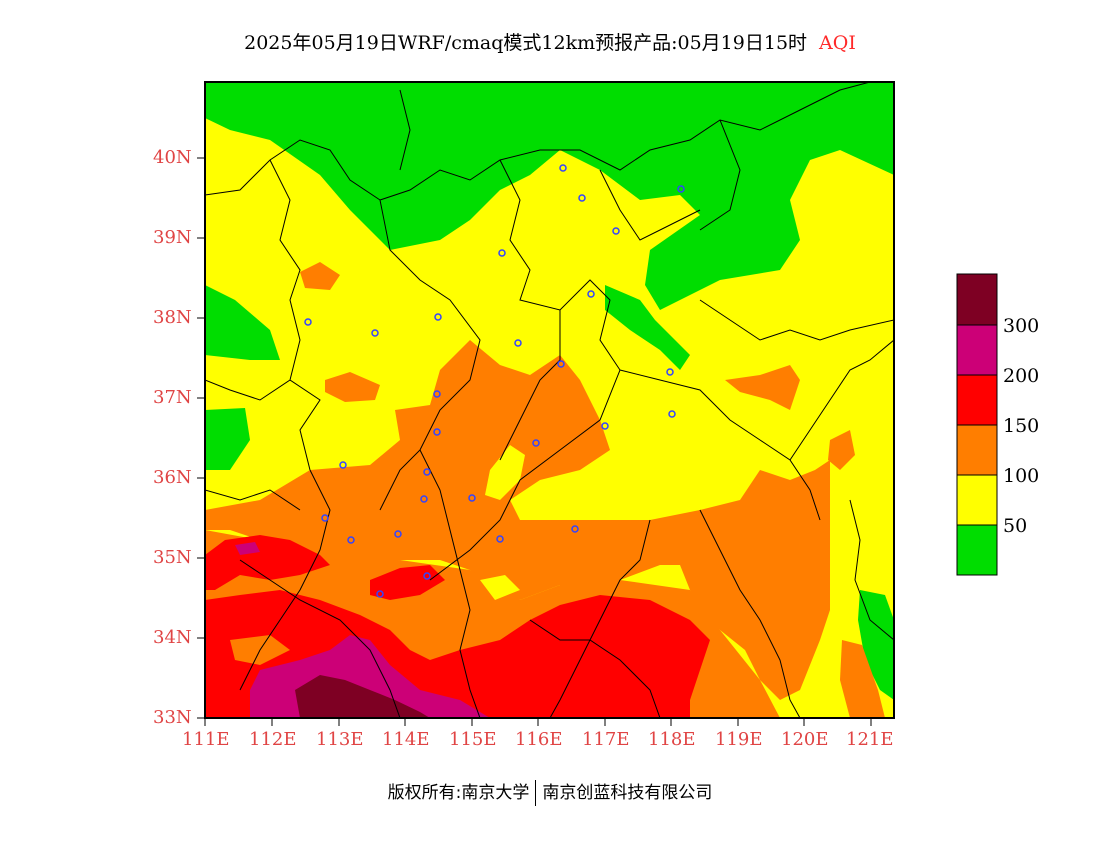 This screenshot has width=1100, height=850. What do you see at coordinates (805, 739) in the screenshot?
I see `lon-tick-120: 120E` at bounding box center [805, 739].